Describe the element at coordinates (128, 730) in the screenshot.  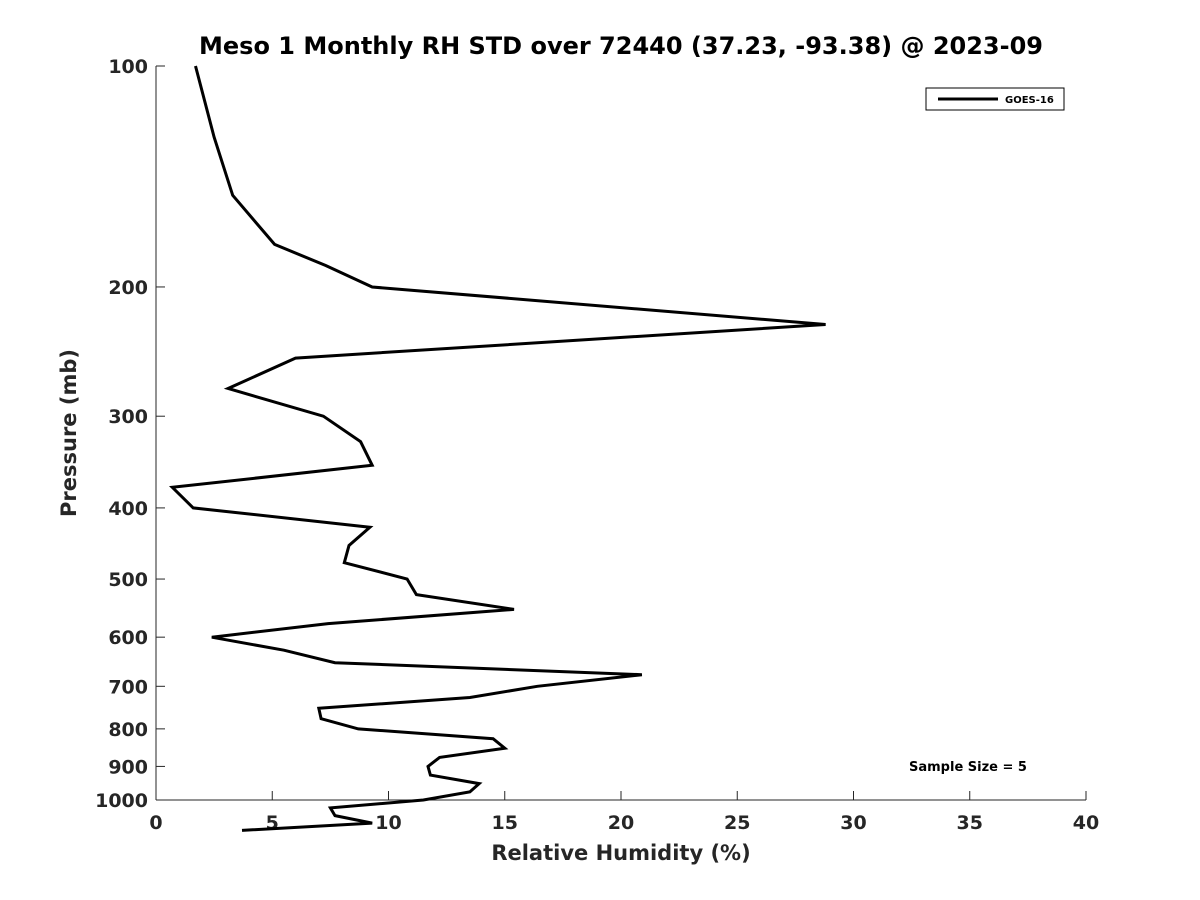
I see `y-tick-label: 800` at that location.